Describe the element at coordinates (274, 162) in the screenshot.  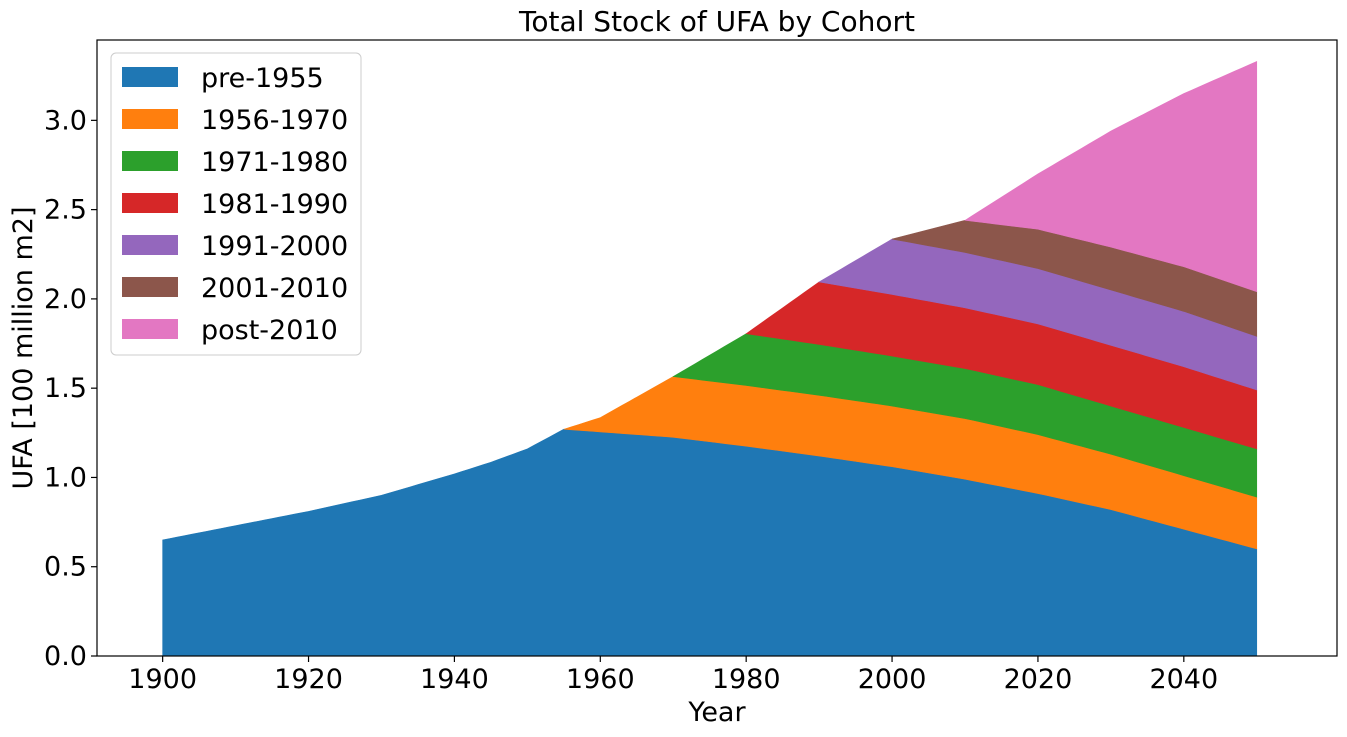
I see `legend-label: 1971-1980` at that location.